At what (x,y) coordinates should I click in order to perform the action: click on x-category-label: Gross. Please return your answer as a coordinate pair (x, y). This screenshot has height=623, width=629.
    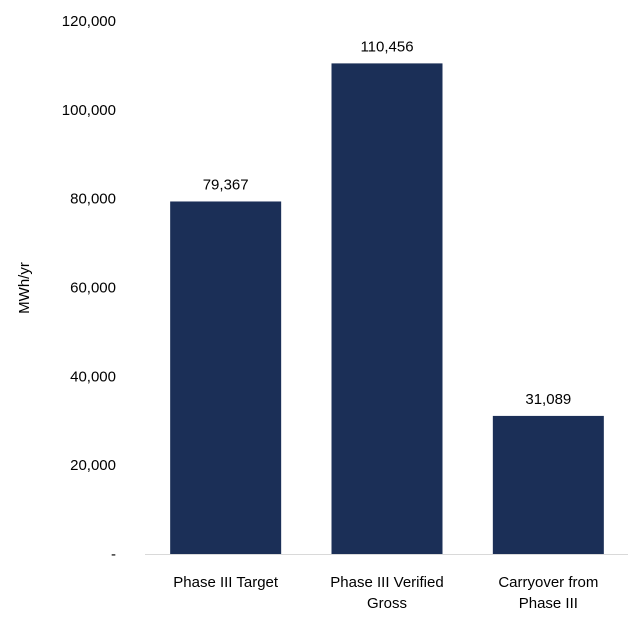
    Looking at the image, I should click on (387, 603).